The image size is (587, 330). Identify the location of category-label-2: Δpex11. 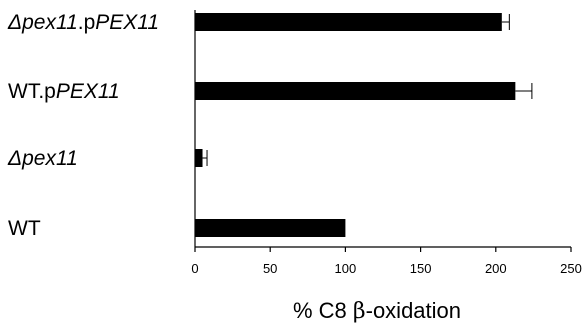
(42, 158).